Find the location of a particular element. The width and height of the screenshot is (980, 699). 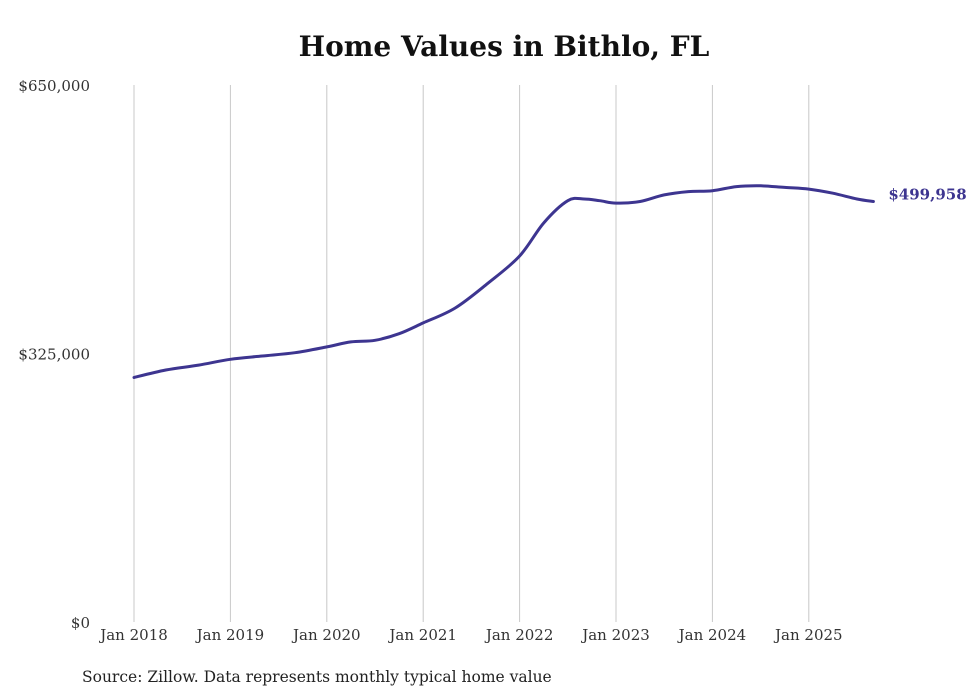

x-tick-label: Jan 2022 is located at coordinates (519, 635).